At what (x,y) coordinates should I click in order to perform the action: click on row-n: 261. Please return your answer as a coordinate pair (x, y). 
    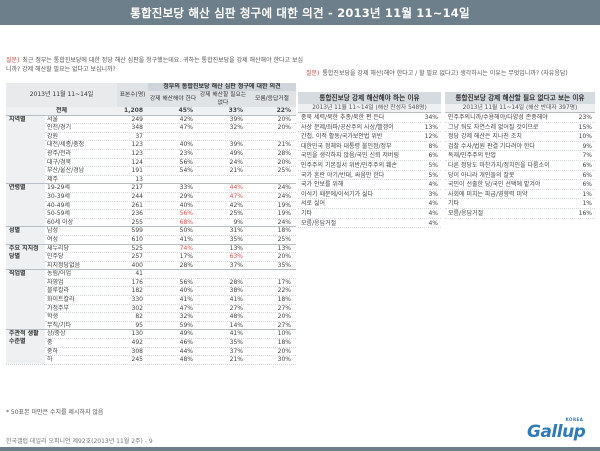
    Looking at the image, I should click on (132, 206).